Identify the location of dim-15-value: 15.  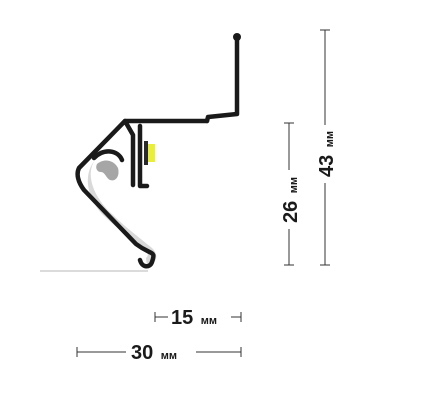
(182, 318).